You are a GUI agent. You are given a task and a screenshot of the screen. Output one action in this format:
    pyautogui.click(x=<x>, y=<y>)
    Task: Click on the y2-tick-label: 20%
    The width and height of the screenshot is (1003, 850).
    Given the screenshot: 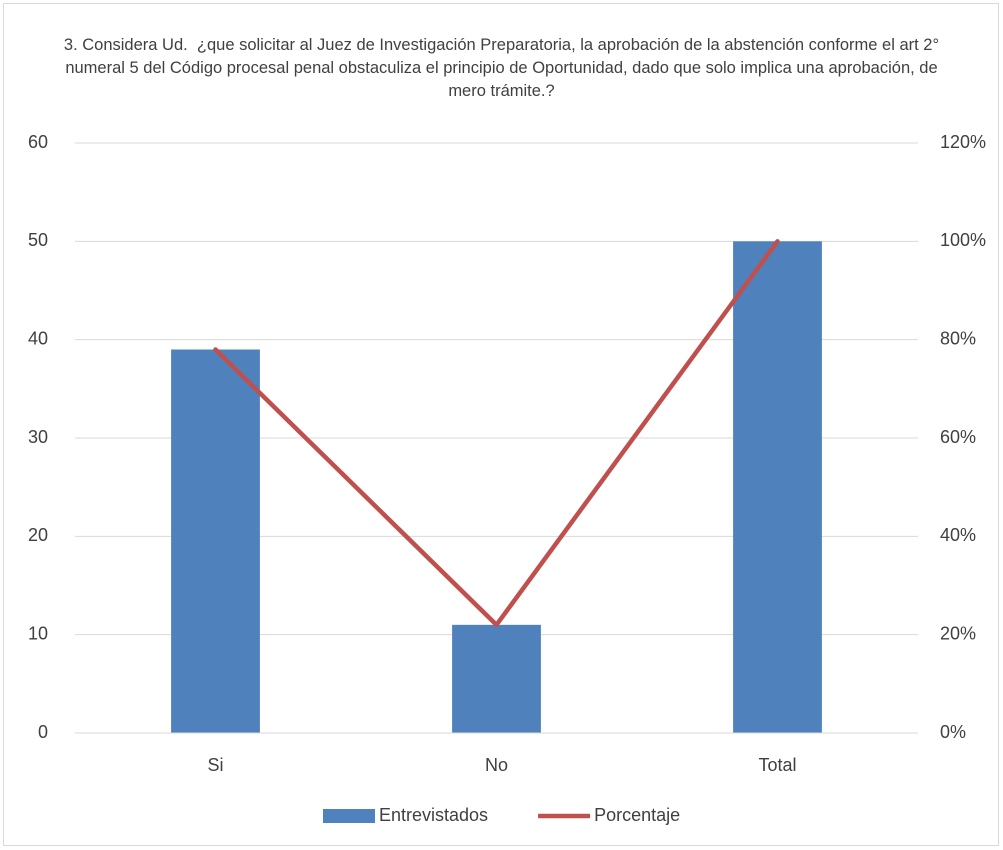 What is the action you would take?
    pyautogui.click(x=958, y=633)
    